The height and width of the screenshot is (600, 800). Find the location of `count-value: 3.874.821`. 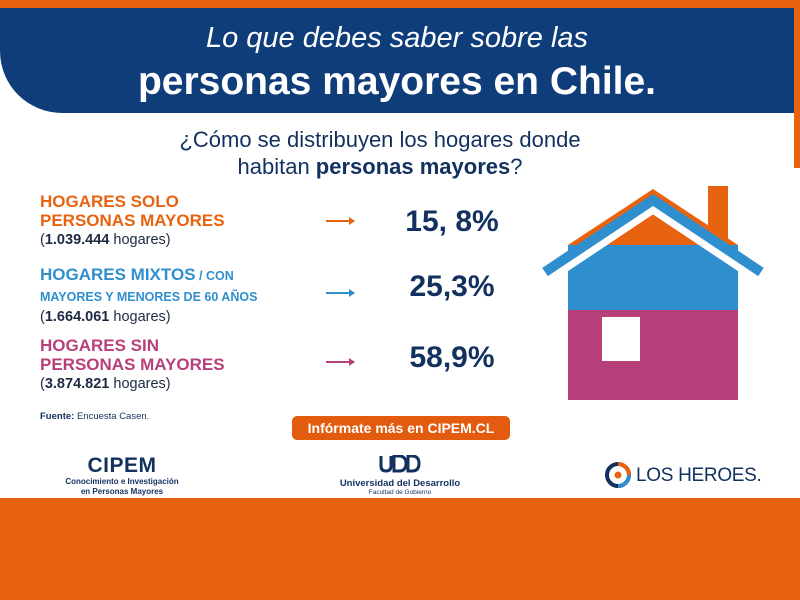

count-value: 3.874.821 is located at coordinates (77, 384).